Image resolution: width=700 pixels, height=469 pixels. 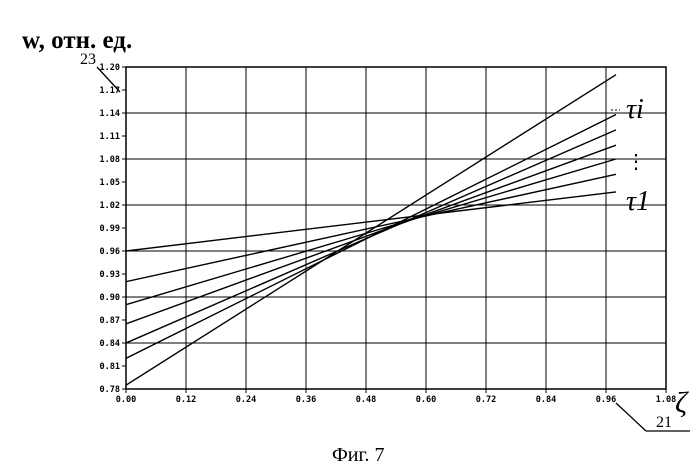 What do you see at coordinates (631, 417) in the screenshot?
I see `ref-21-leader-line` at bounding box center [631, 417].